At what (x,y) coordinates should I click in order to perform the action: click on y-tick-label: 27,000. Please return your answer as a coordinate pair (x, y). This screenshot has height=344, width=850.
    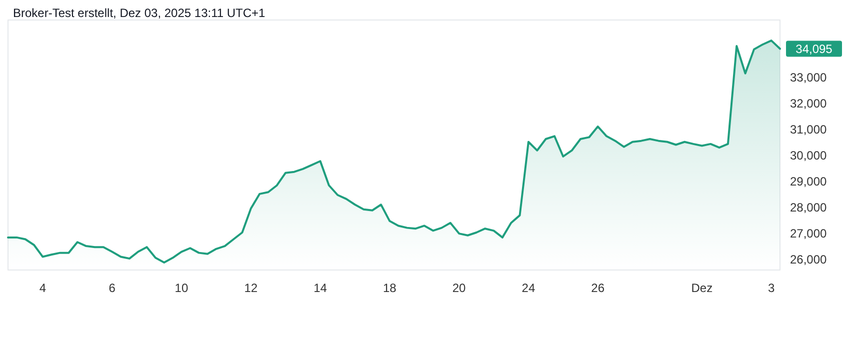
    Looking at the image, I should click on (809, 233).